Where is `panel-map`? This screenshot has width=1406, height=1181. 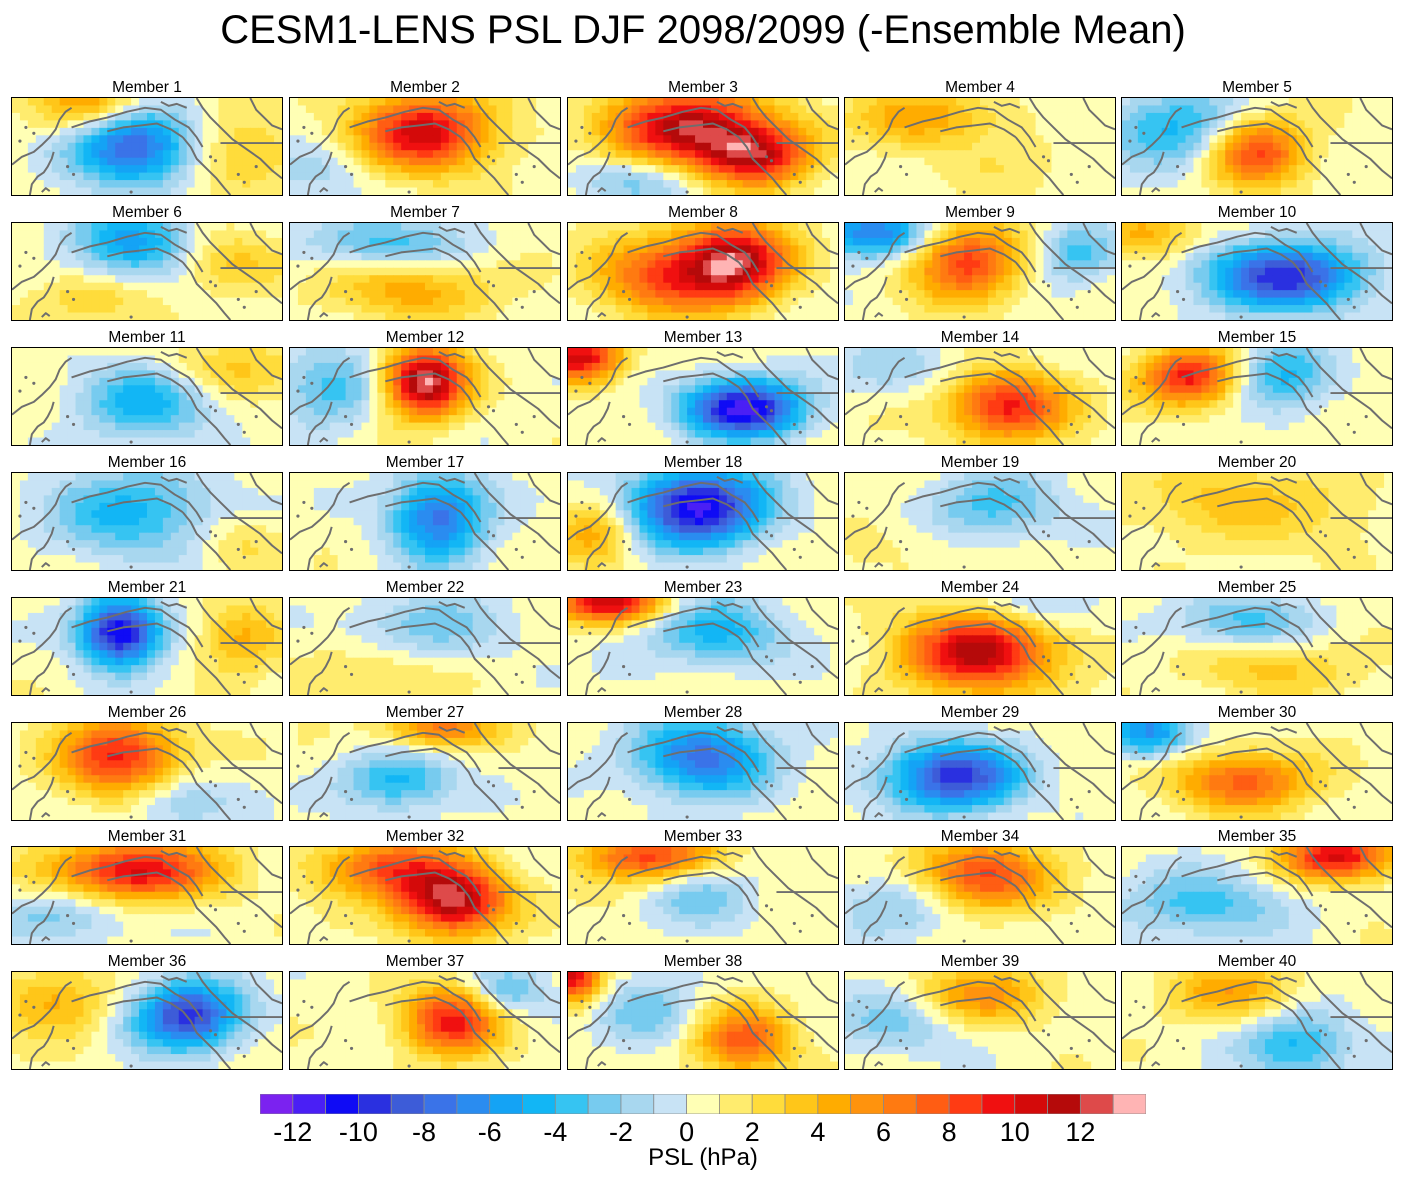
panel-map is located at coordinates (703, 146).